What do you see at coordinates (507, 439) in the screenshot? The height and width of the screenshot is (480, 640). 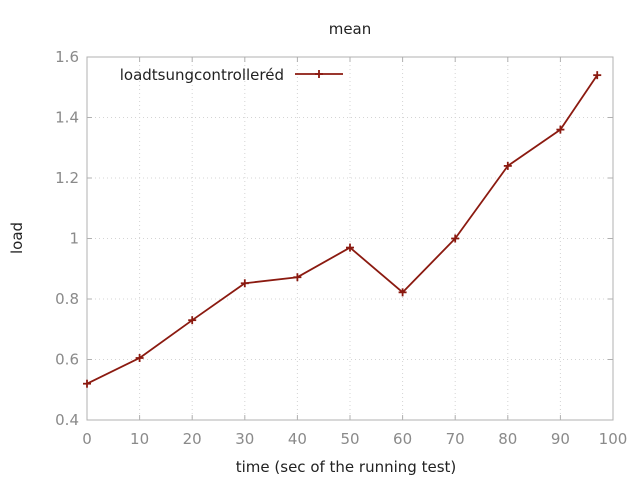 I see `x-tick-label: 80` at bounding box center [507, 439].